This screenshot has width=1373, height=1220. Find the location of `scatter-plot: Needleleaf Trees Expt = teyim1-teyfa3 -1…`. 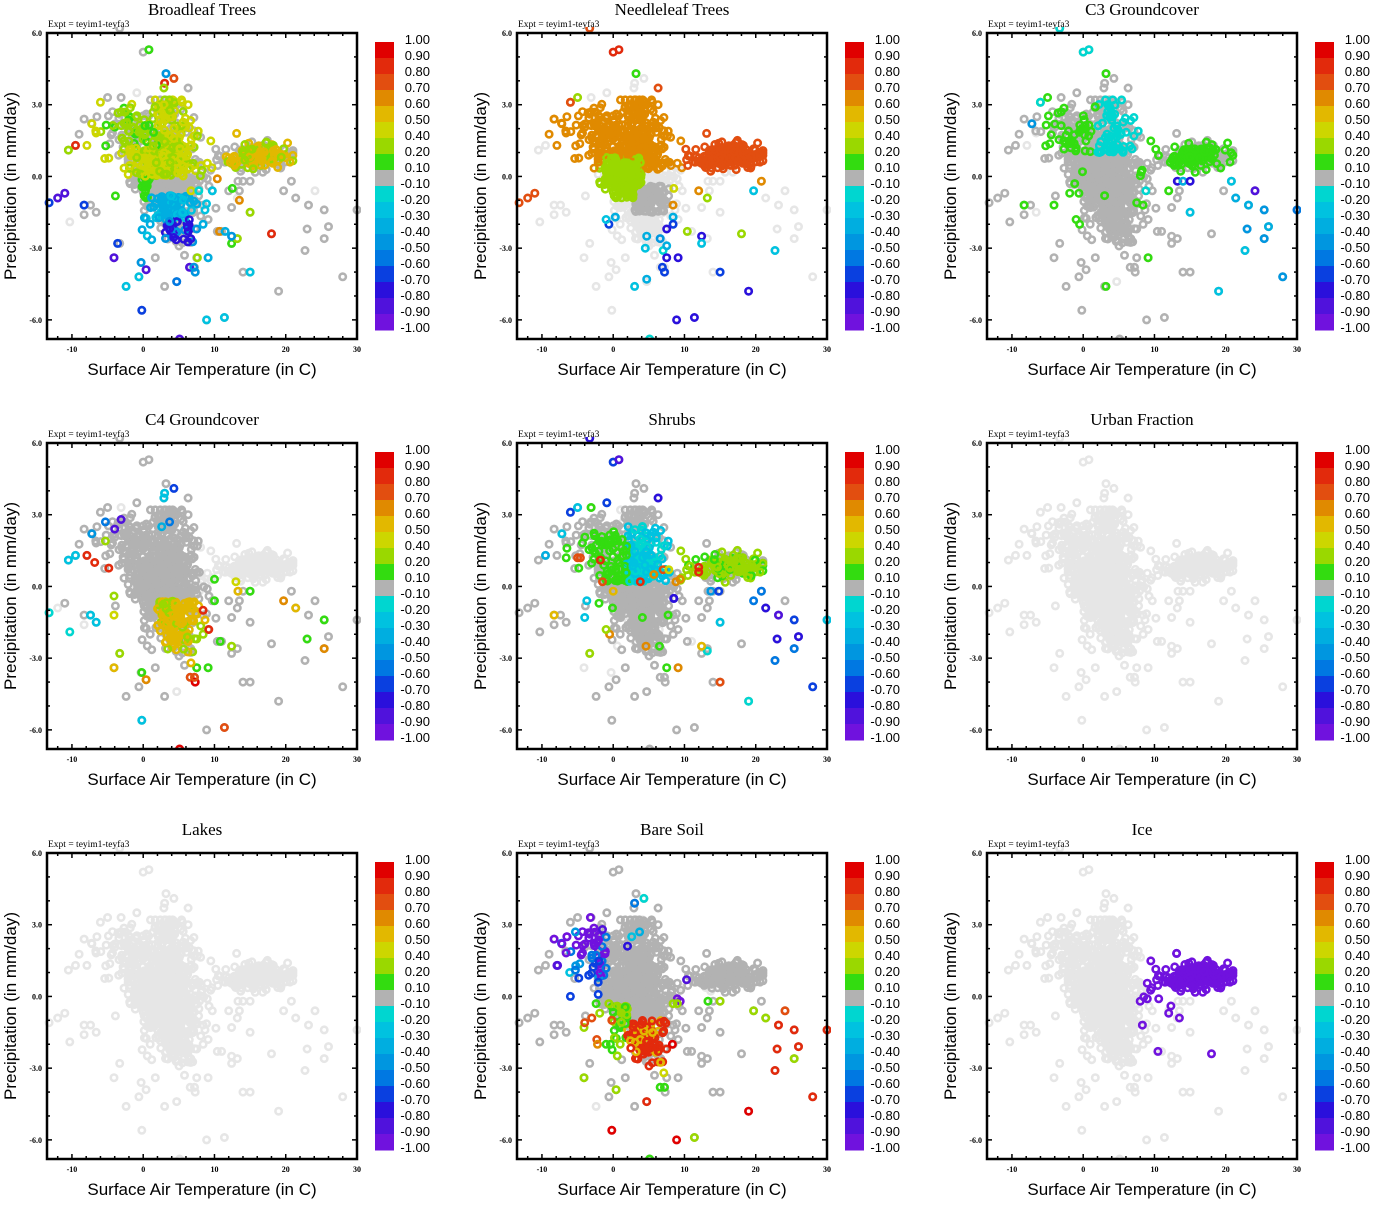

scatter-plot: Needleleaf Trees Expt = teyim1-teyfa3 -1… is located at coordinates (699, 200).